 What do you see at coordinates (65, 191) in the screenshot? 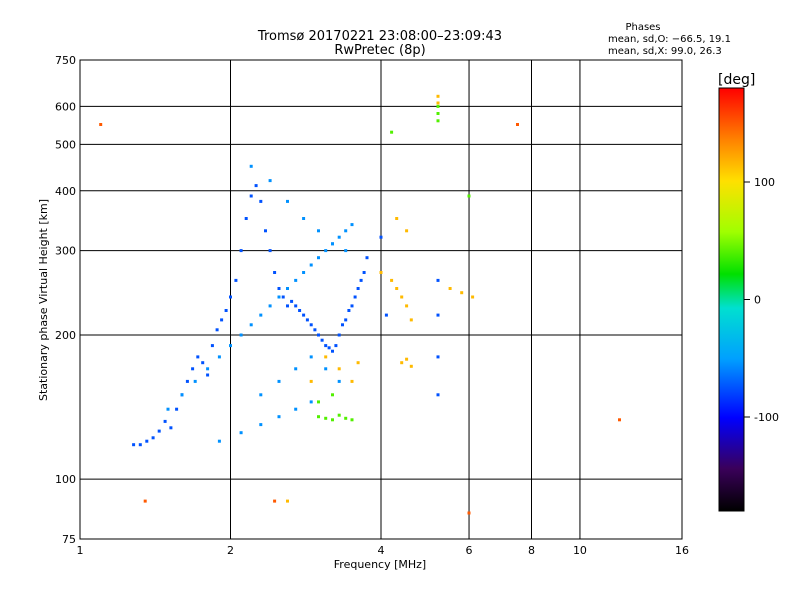
I see `y-tick-label-400: 400` at bounding box center [65, 191].